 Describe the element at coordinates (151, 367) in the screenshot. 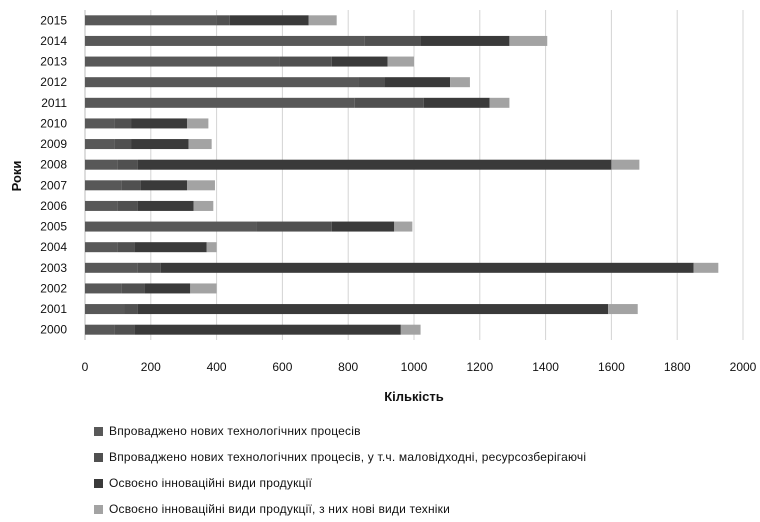

I see `x-tick-label: 200` at that location.